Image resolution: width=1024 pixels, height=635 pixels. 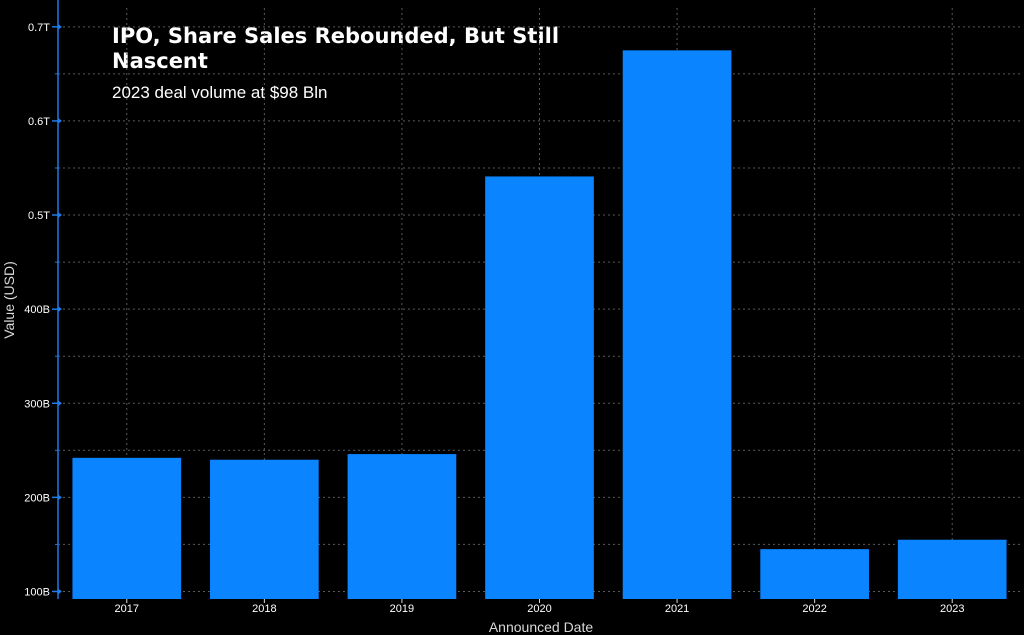 What do you see at coordinates (39, 28) in the screenshot?
I see `y-tick-label: 0.7T` at bounding box center [39, 28].